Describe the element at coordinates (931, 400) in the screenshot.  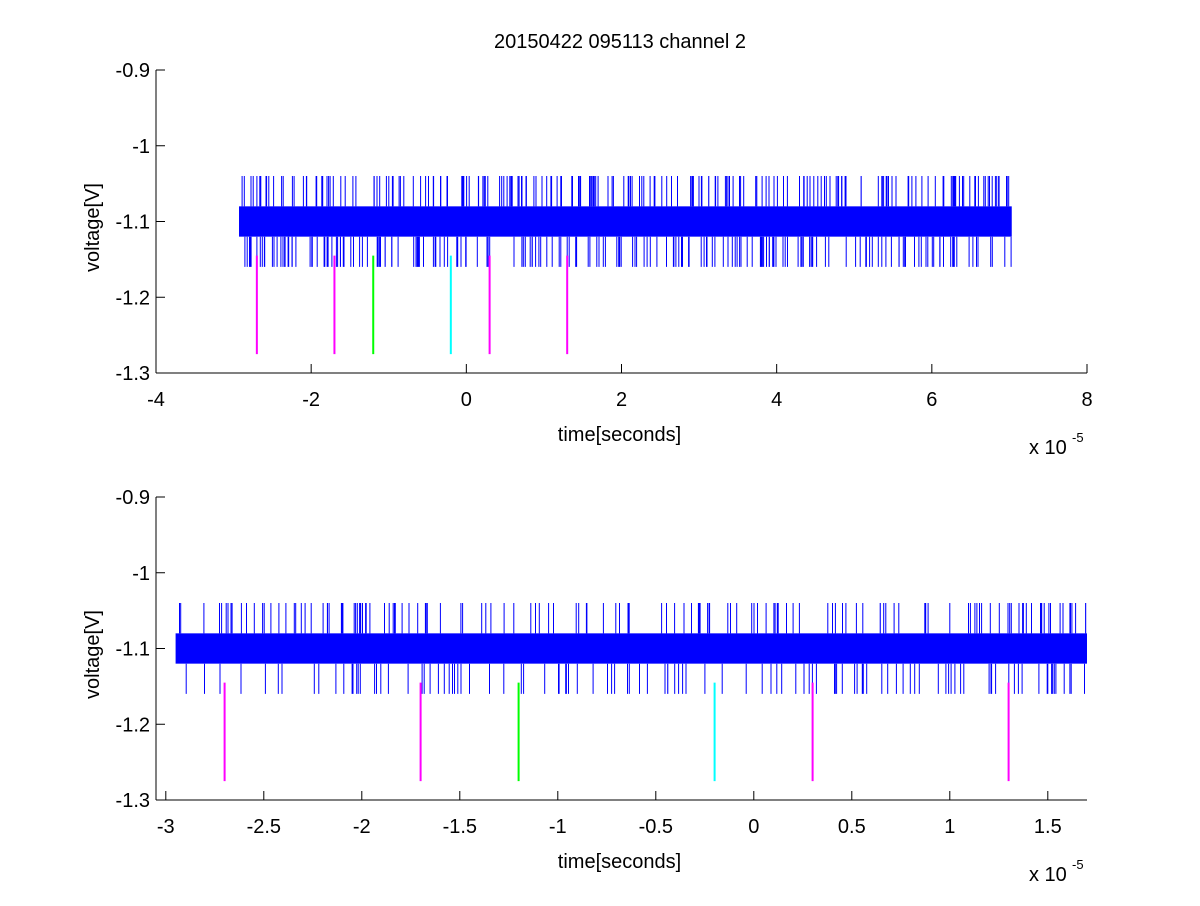
I see `x-tick-label: 6` at that location.